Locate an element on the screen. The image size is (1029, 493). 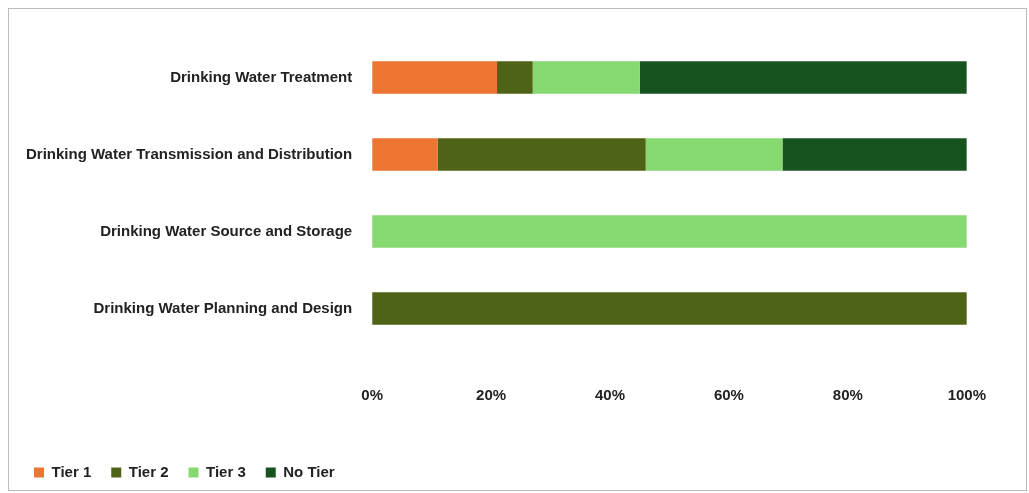
y-tick-label: Drinking Water Planning and Design is located at coordinates (223, 307).